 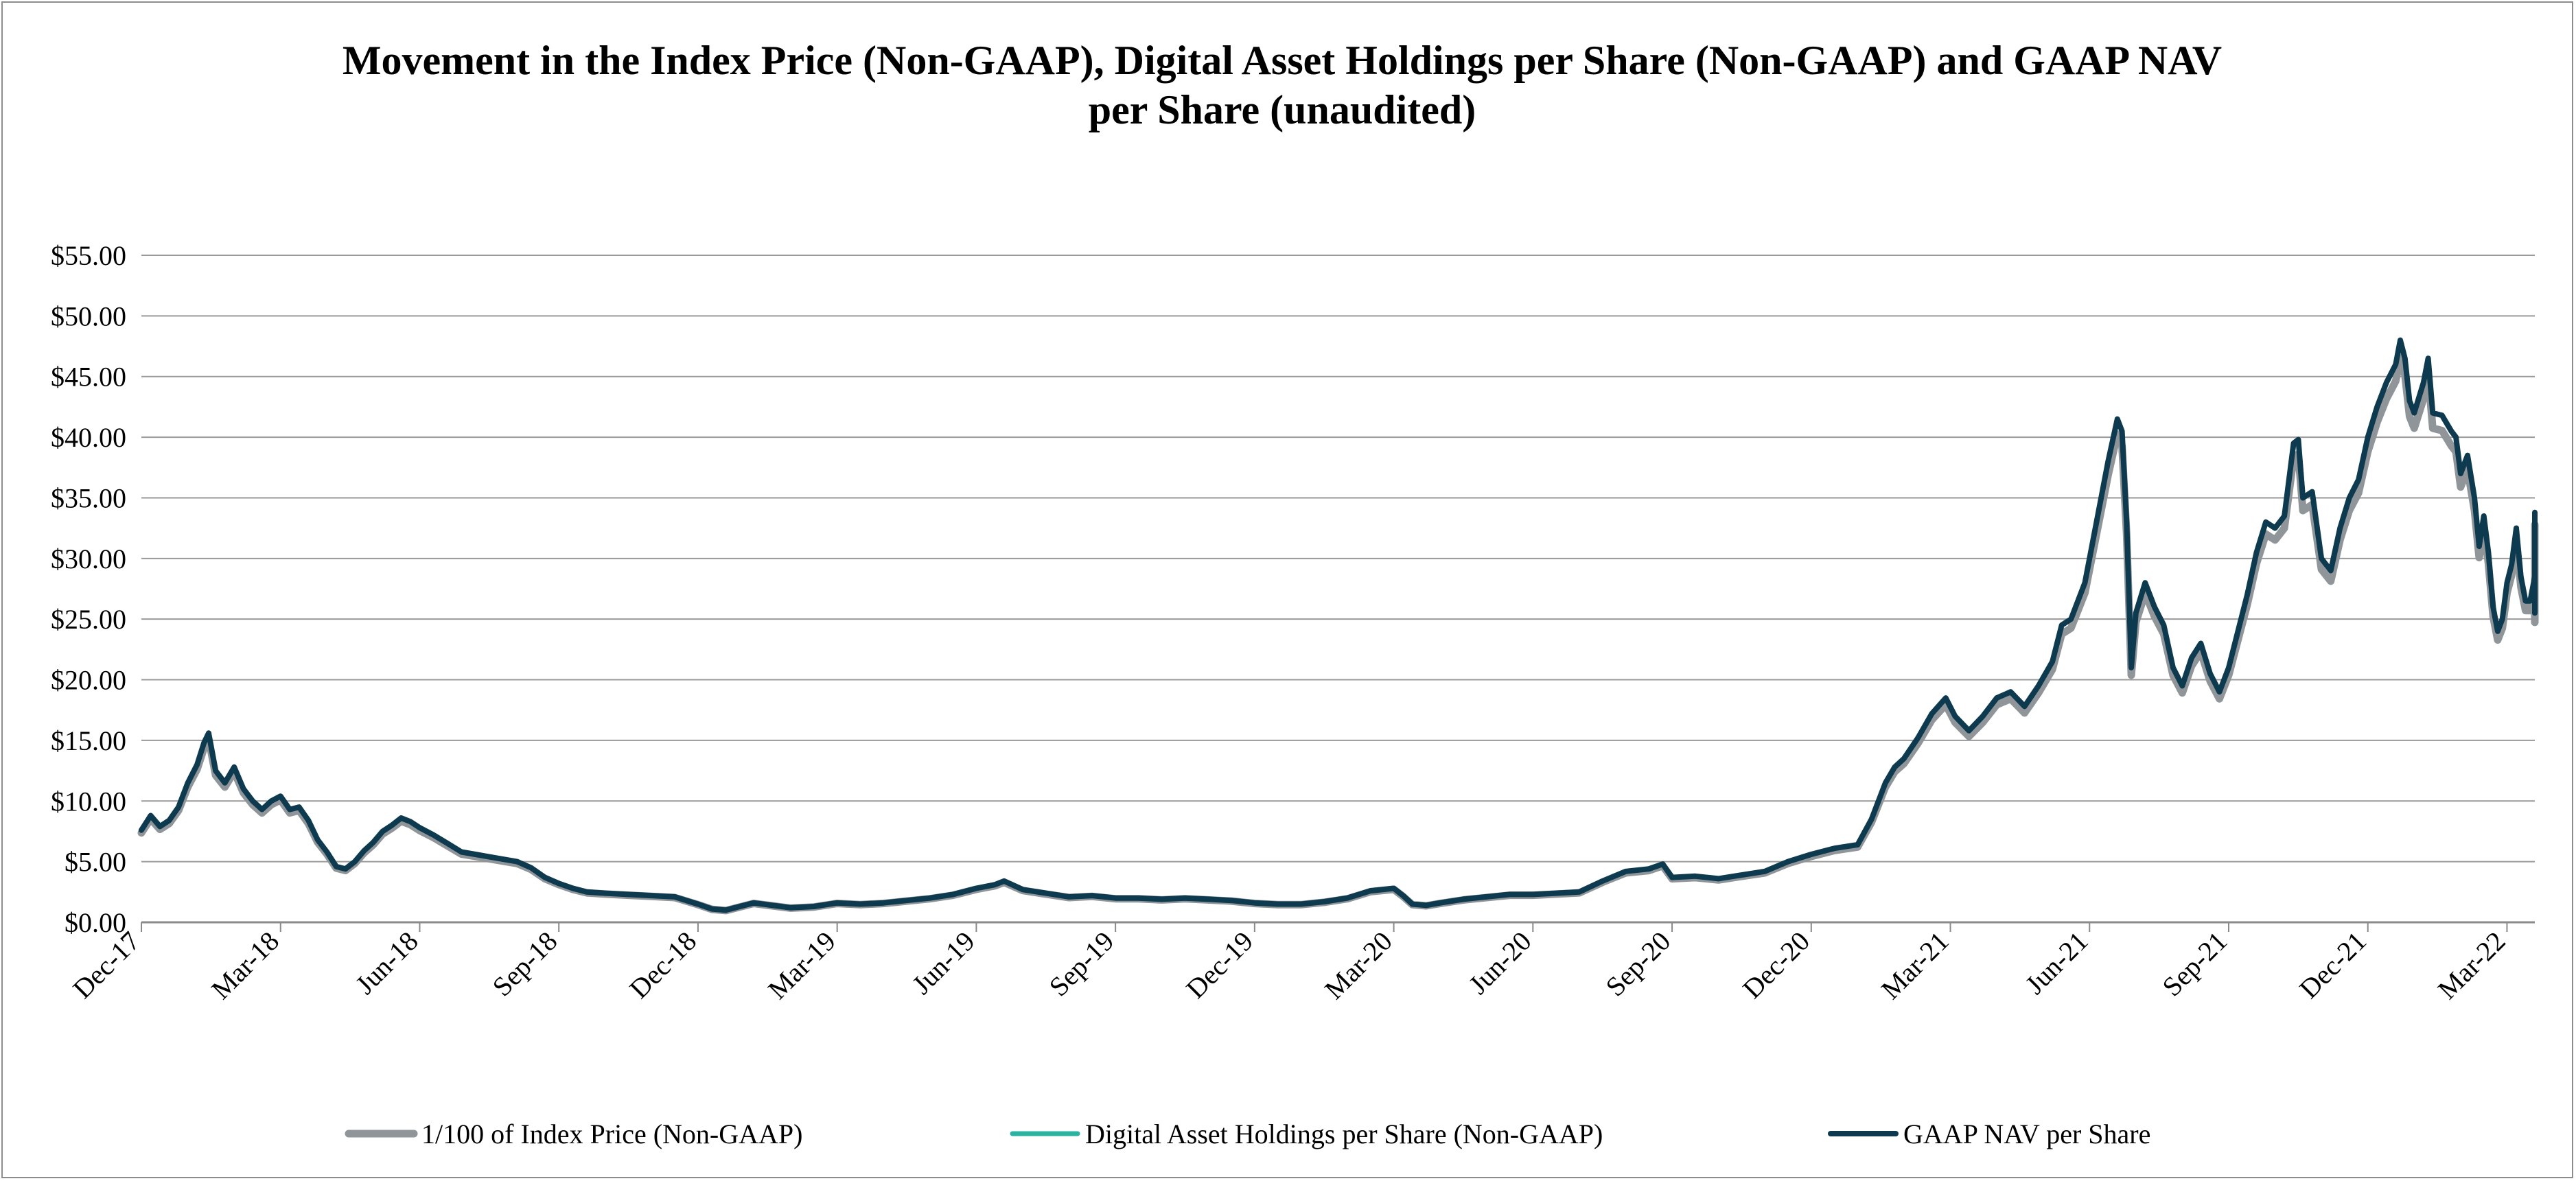 I want to click on y-tick-label: $5.00, so click(x=95, y=862).